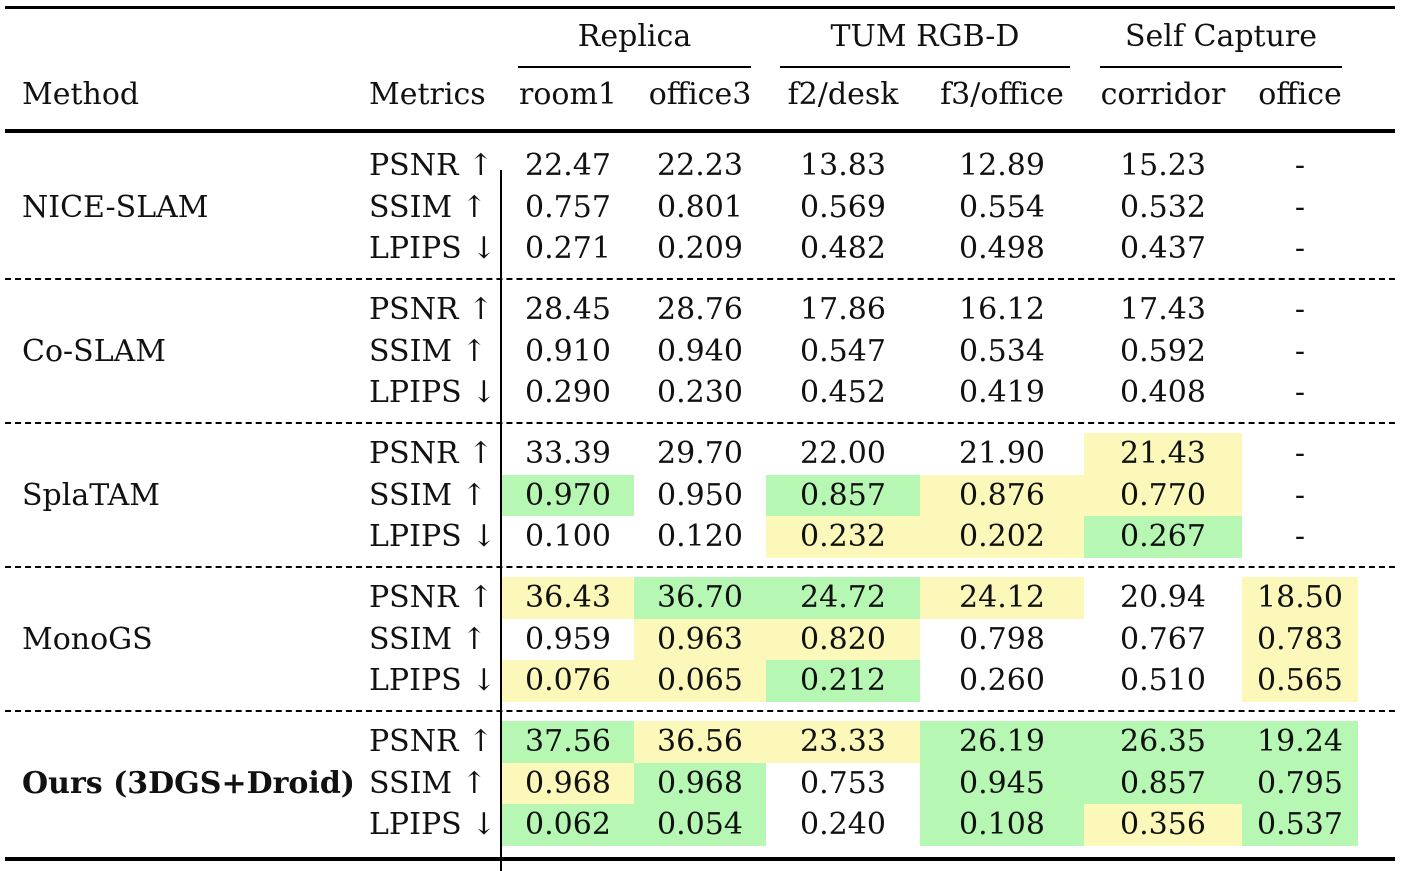  What do you see at coordinates (1002, 165) in the screenshot?
I see `value-cell: 12.89` at bounding box center [1002, 165].